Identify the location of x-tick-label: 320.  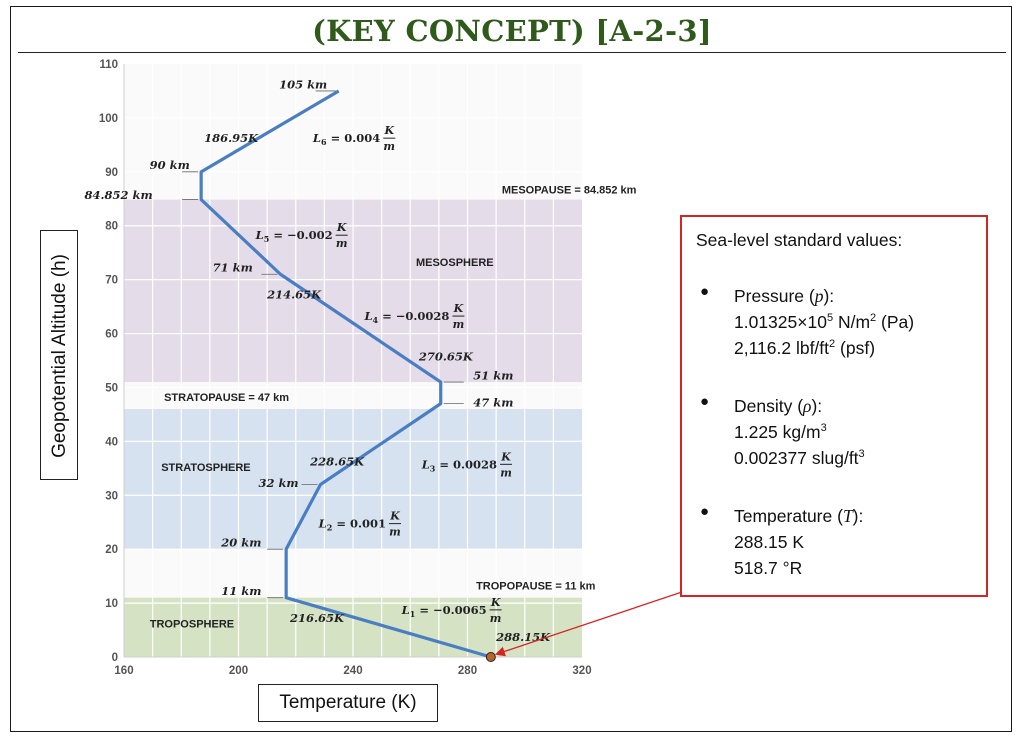
(581, 671).